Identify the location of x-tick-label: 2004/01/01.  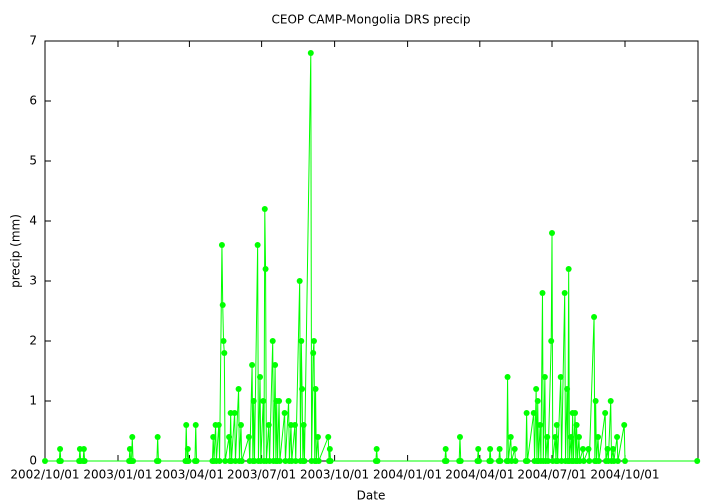
(407, 475).